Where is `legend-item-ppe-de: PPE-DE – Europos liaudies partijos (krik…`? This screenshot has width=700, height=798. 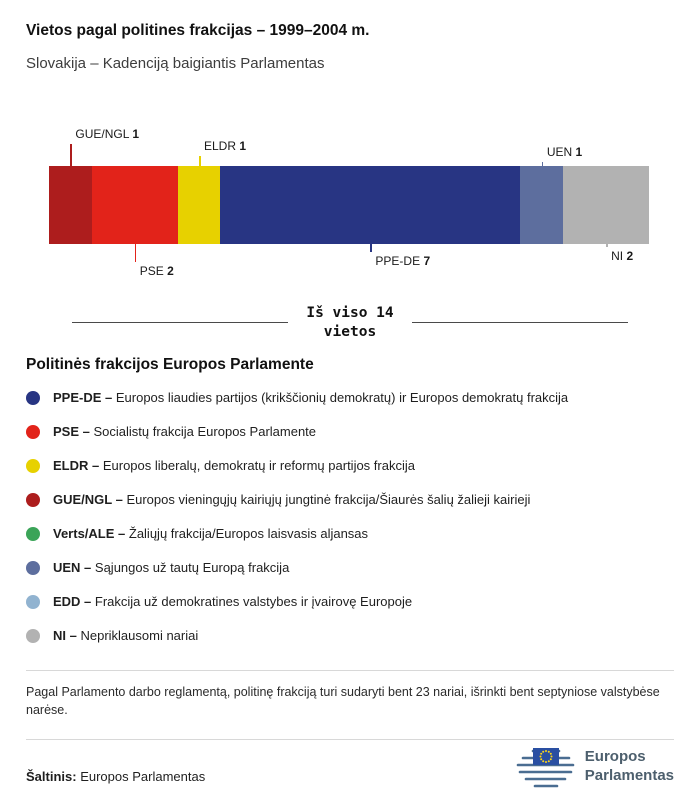 legend-item-ppe-de: PPE-DE – Europos liaudies partijos (krik… is located at coordinates (350, 398).